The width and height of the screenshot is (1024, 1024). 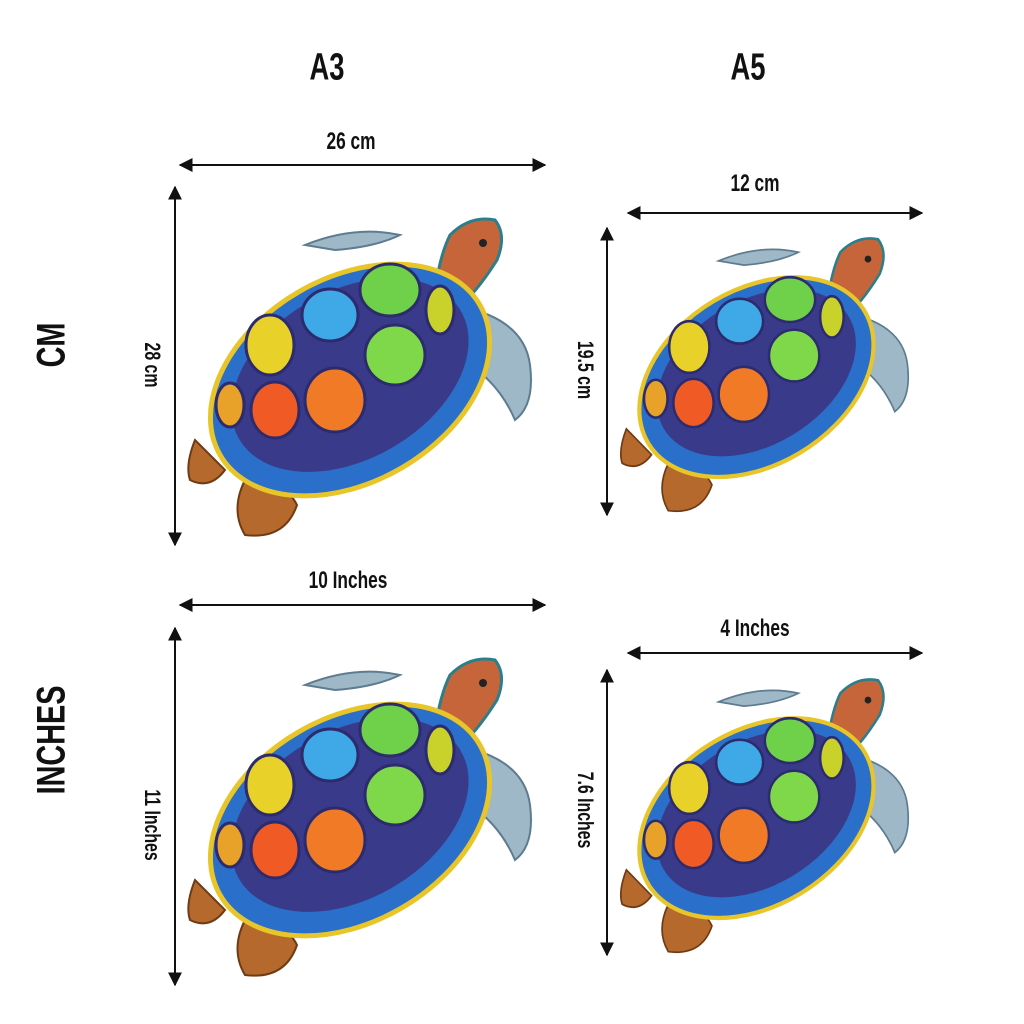 What do you see at coordinates (769, 375) in the screenshot?
I see `turtle-image-cm-a5` at bounding box center [769, 375].